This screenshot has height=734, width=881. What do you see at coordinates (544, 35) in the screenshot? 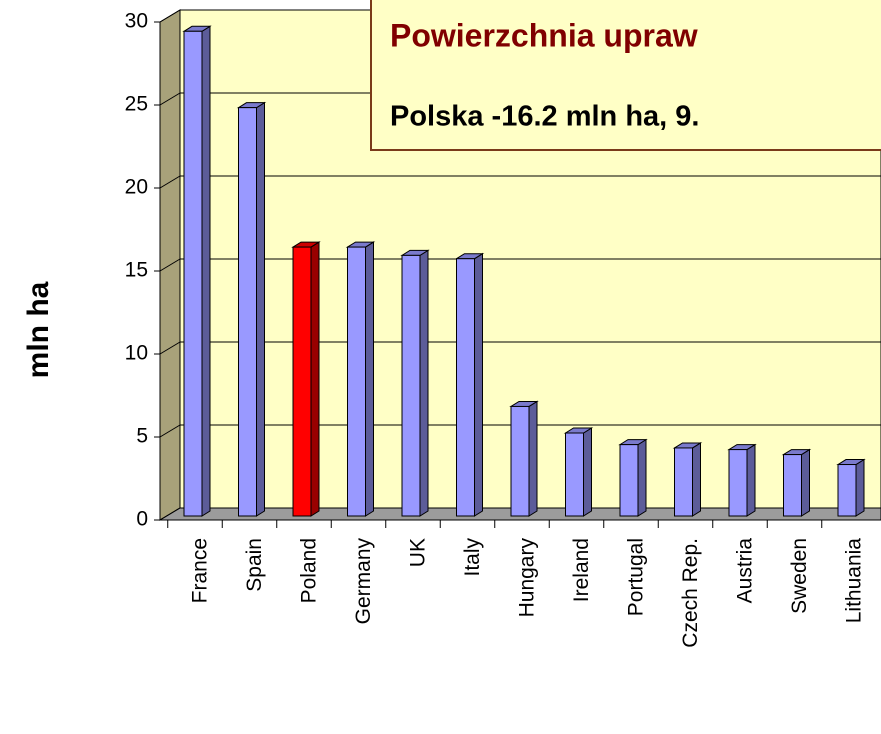
I see `chart-title: Powierzchnia upraw` at bounding box center [544, 35].